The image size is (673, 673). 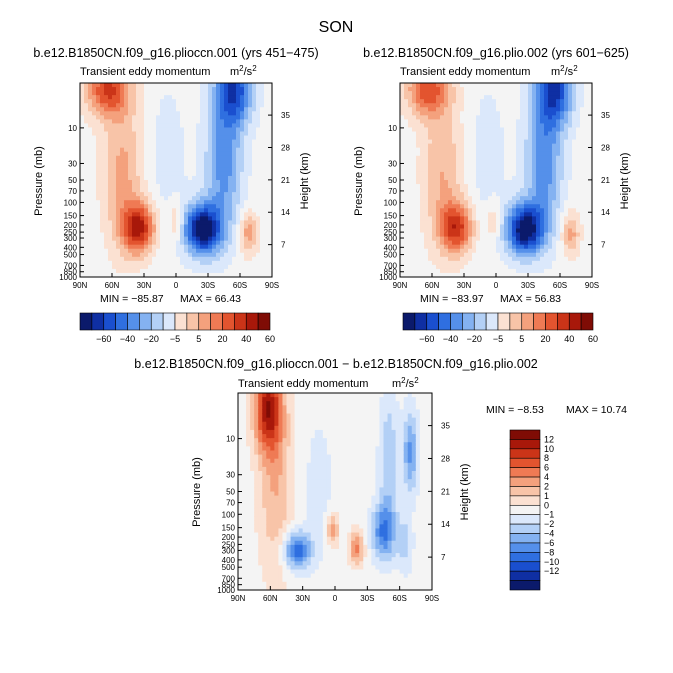 I want to click on colorbar-swatch, so click(x=145, y=321).